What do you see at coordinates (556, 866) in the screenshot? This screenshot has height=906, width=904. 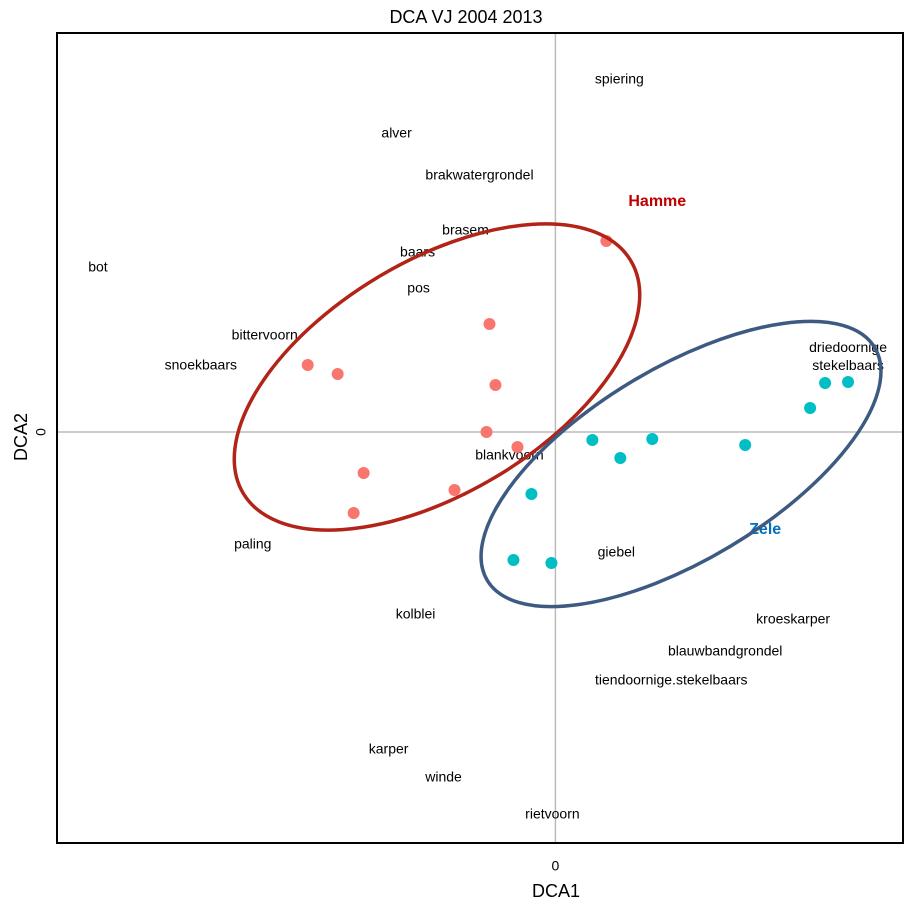 I see `x-tick-label: 0` at bounding box center [556, 866].